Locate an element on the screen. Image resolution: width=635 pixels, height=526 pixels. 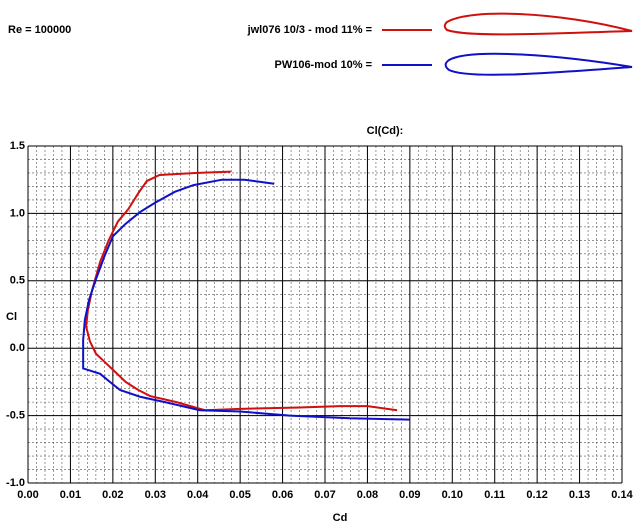
y-tick-label: -0.5 is located at coordinates (15, 416).